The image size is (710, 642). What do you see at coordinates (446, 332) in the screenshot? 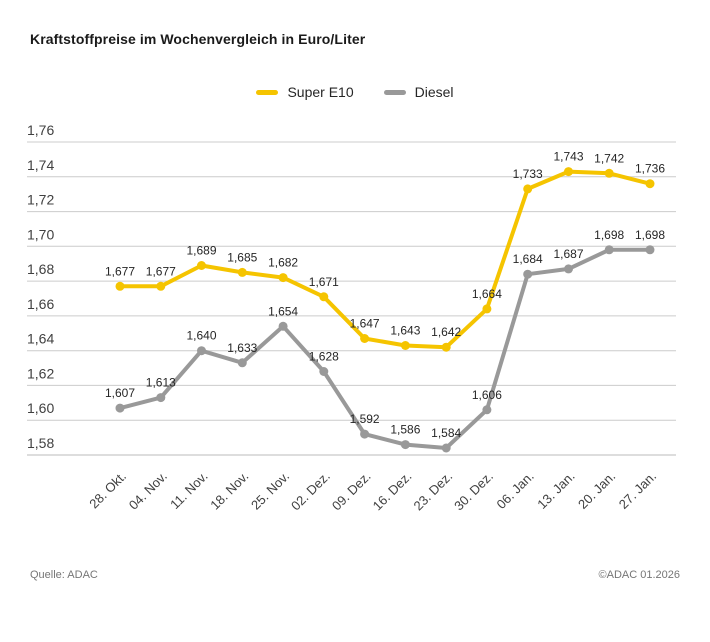
I see `data-point-label-super-e10: 1,642` at bounding box center [446, 332].